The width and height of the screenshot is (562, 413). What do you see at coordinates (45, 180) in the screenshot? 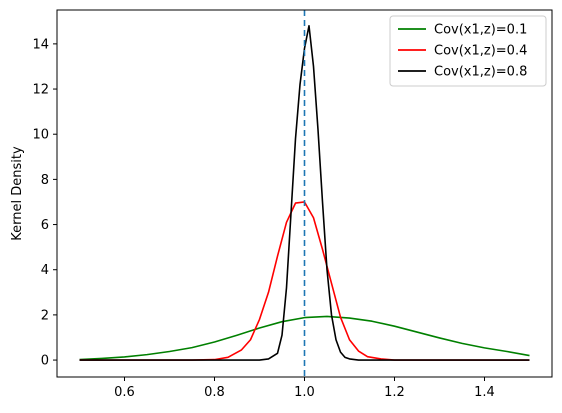
I see `y-tick-label: 8` at bounding box center [45, 180].